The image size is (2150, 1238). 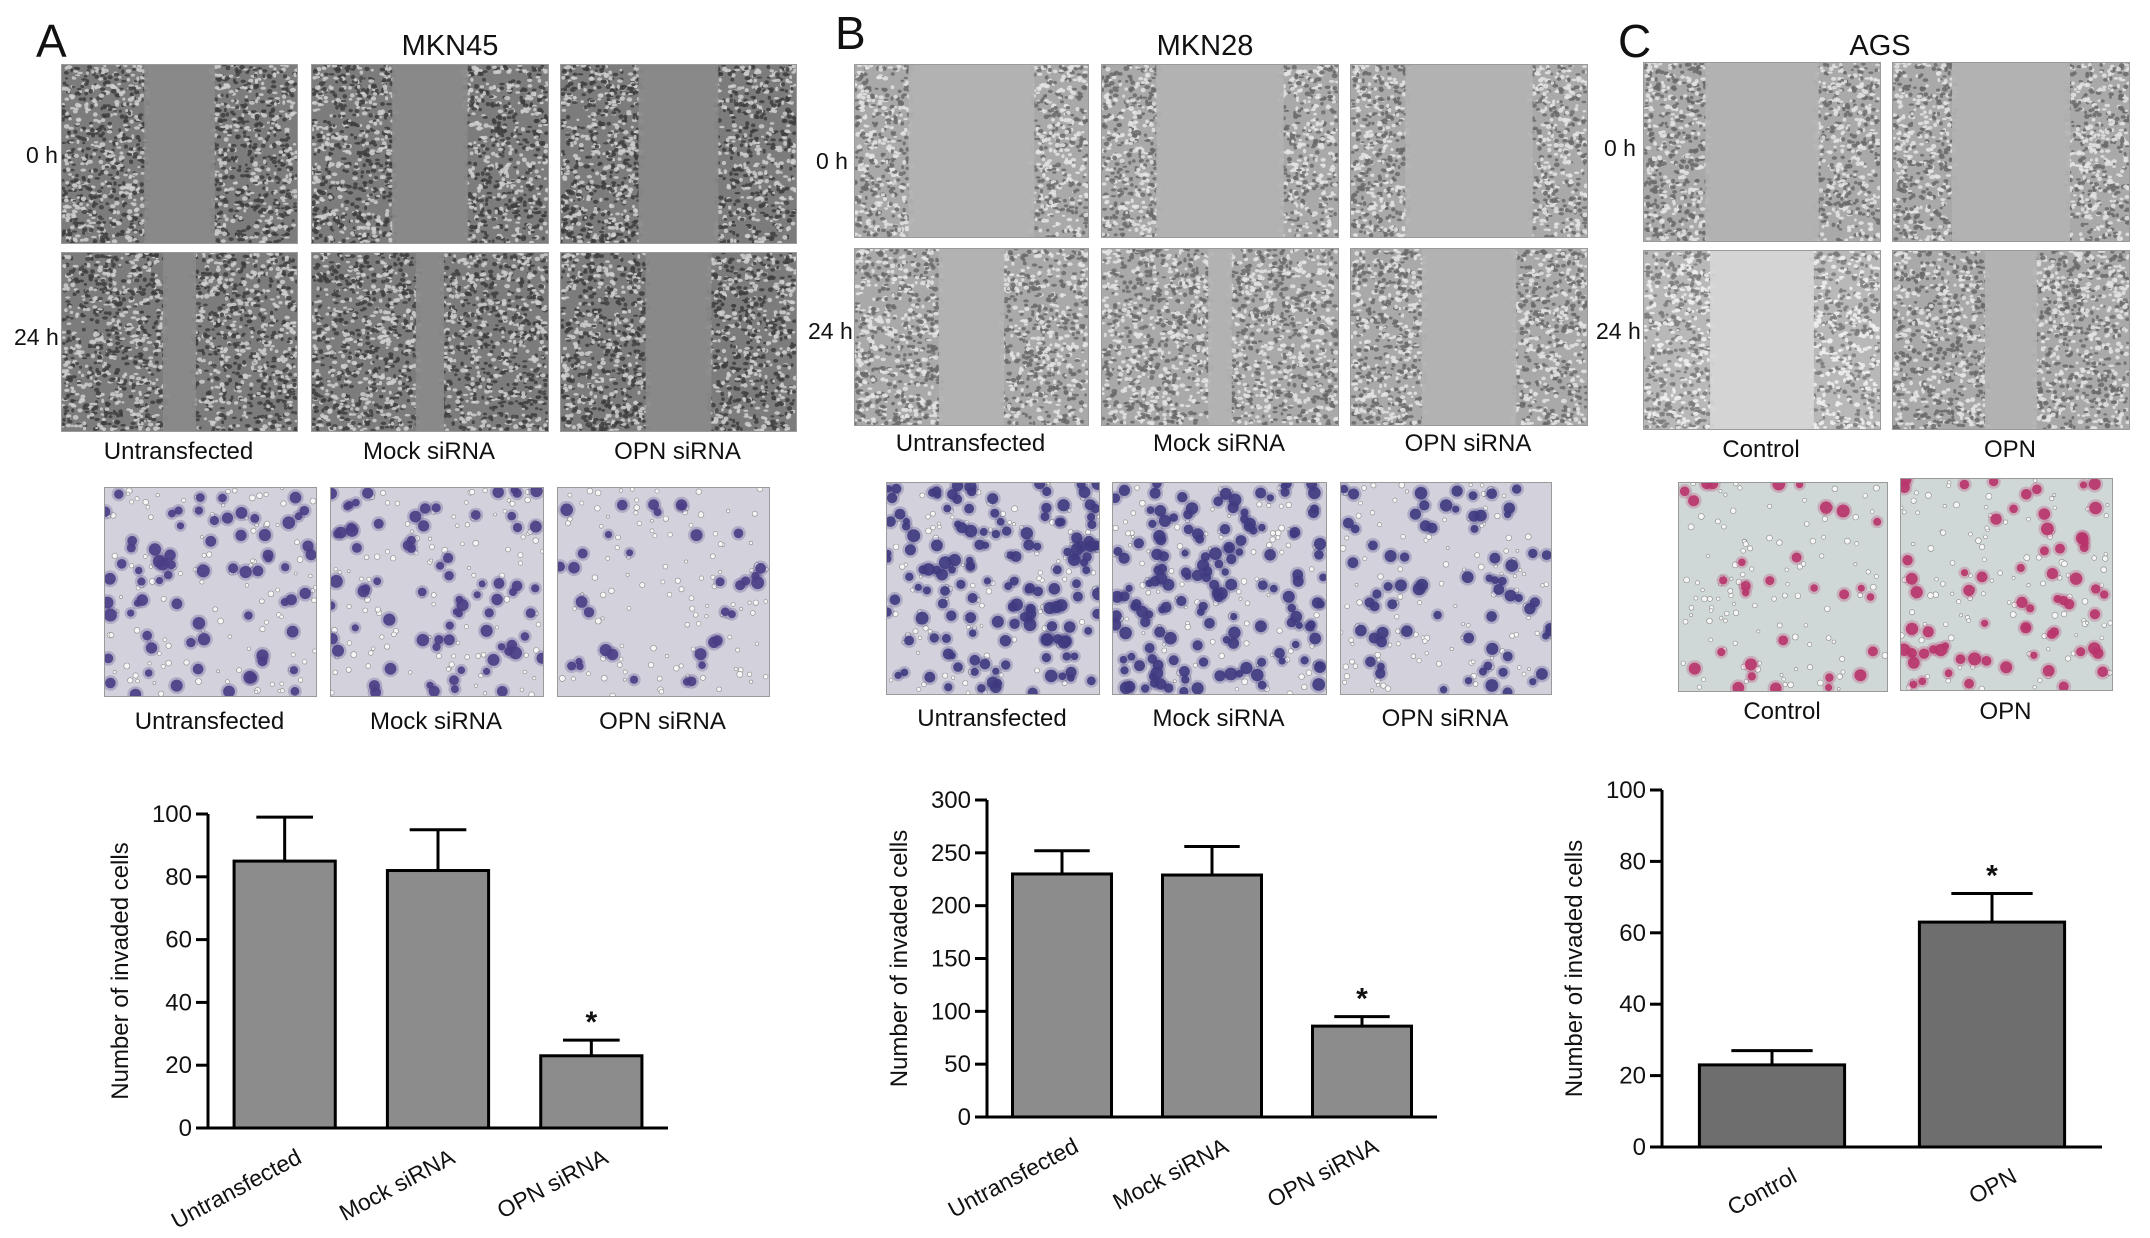 What do you see at coordinates (1469, 151) in the screenshot?
I see `scratch-image-b-opn-0h` at bounding box center [1469, 151].